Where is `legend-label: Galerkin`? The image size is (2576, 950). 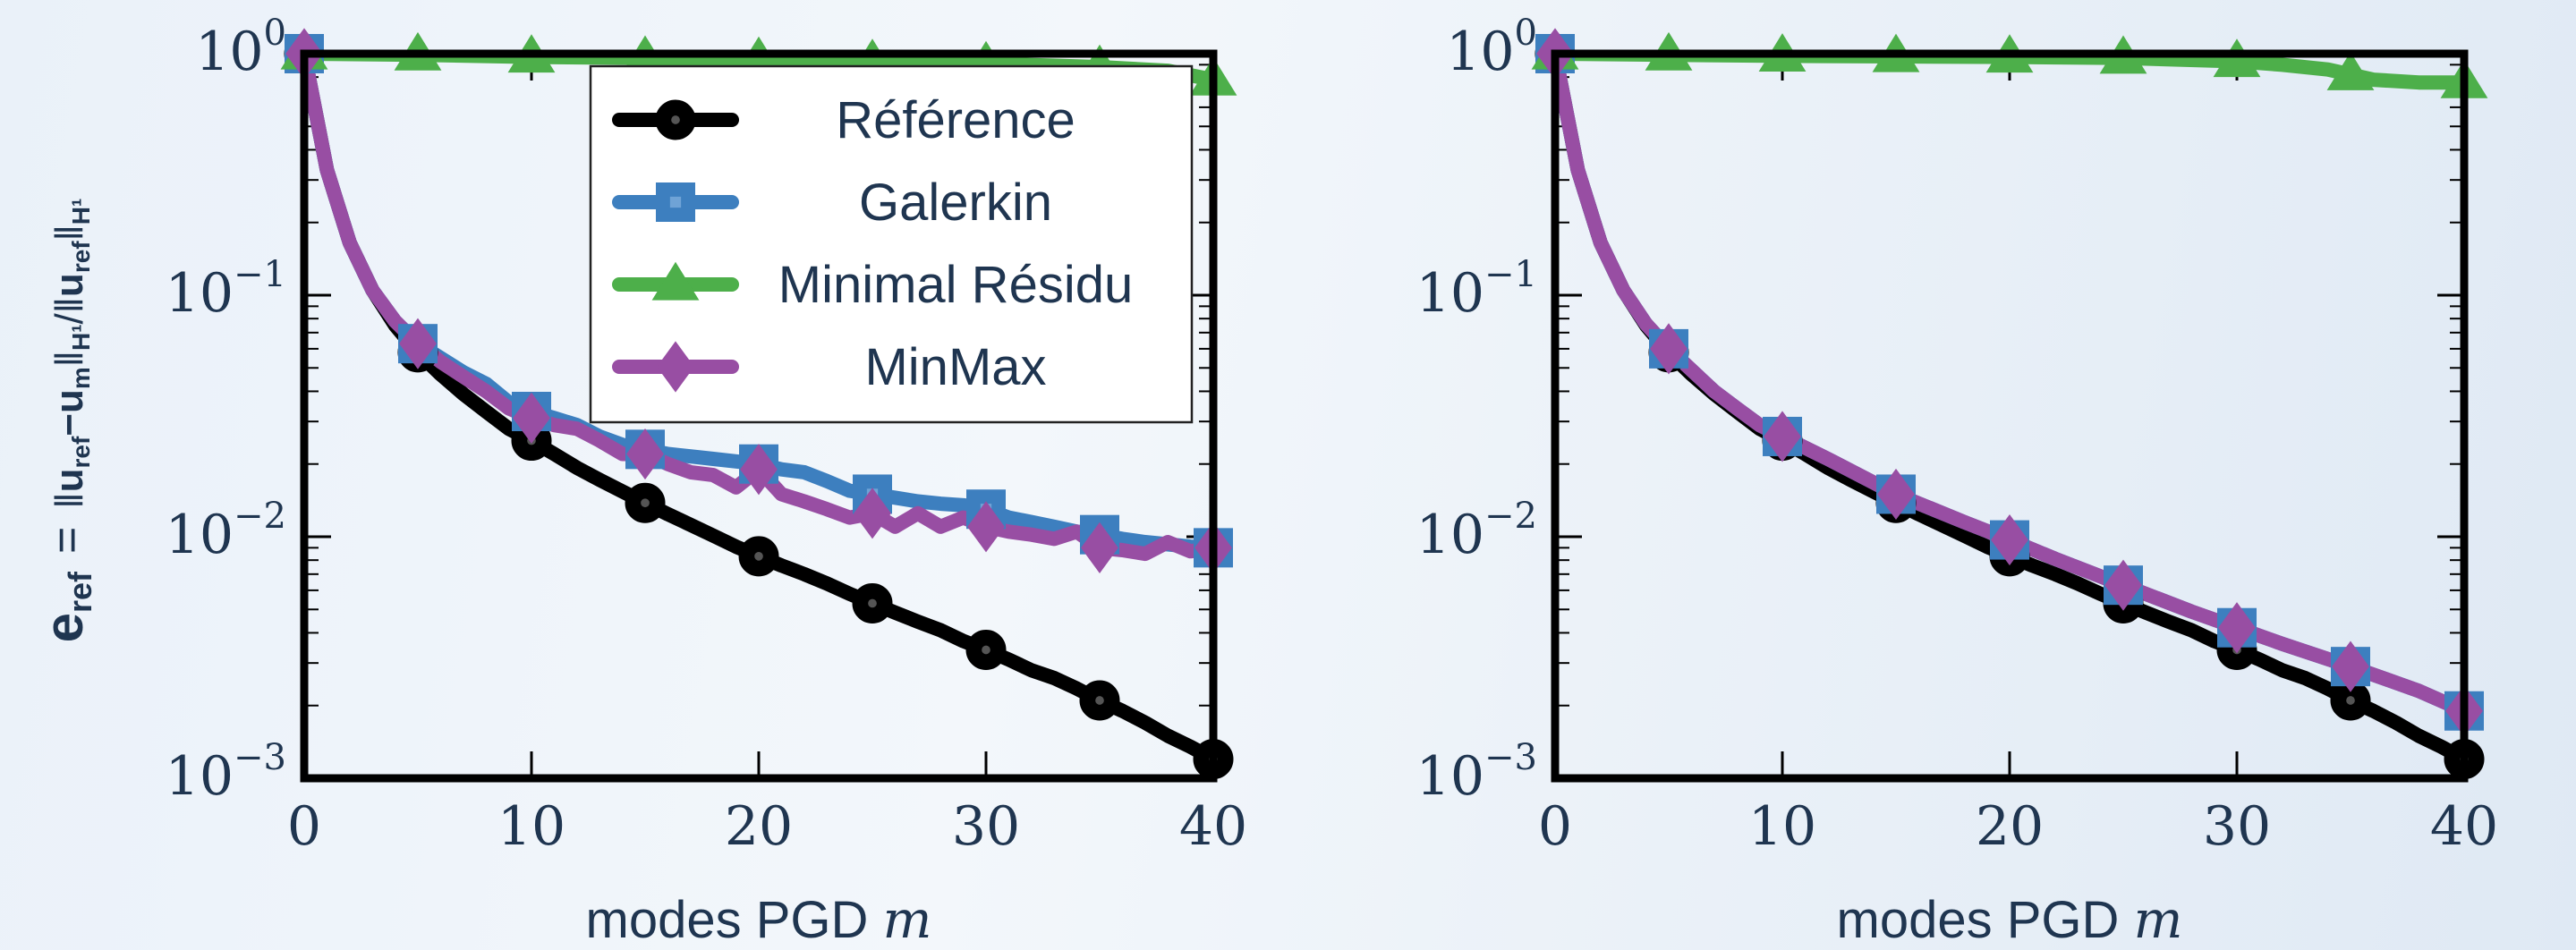
legend-label: Galerkin is located at coordinates (956, 203).